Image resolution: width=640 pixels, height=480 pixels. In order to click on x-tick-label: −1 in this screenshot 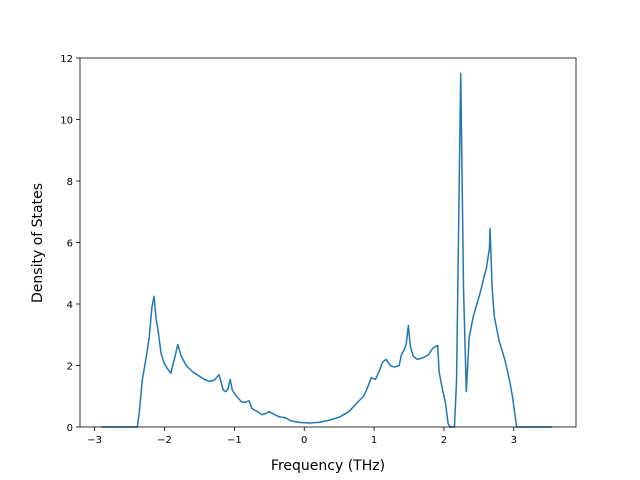, I will do `click(234, 440)`.